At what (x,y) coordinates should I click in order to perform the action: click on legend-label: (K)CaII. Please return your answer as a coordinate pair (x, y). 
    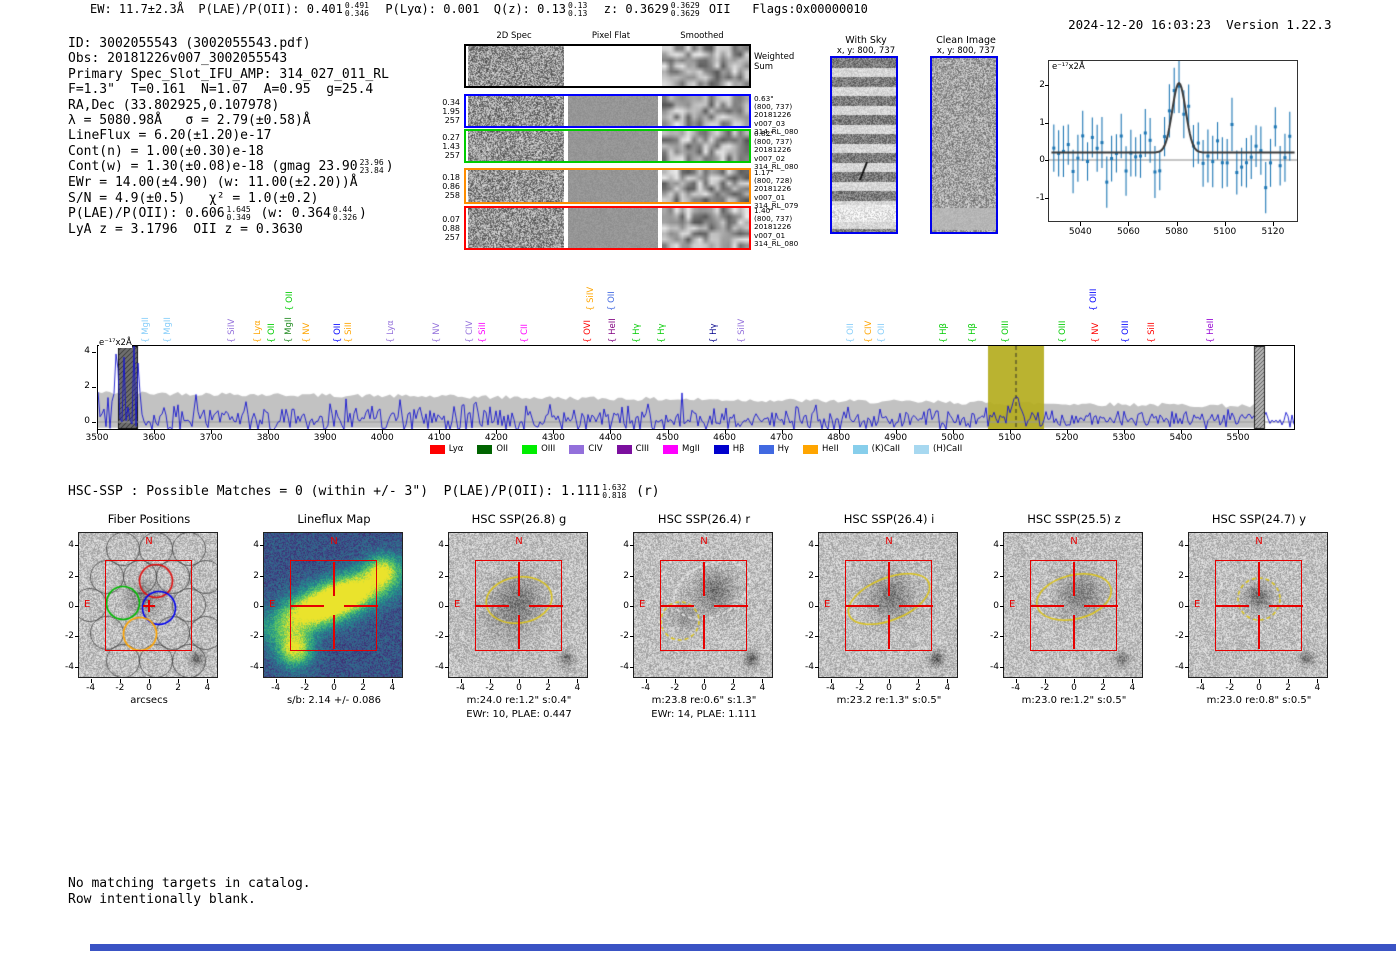
    Looking at the image, I should click on (886, 449).